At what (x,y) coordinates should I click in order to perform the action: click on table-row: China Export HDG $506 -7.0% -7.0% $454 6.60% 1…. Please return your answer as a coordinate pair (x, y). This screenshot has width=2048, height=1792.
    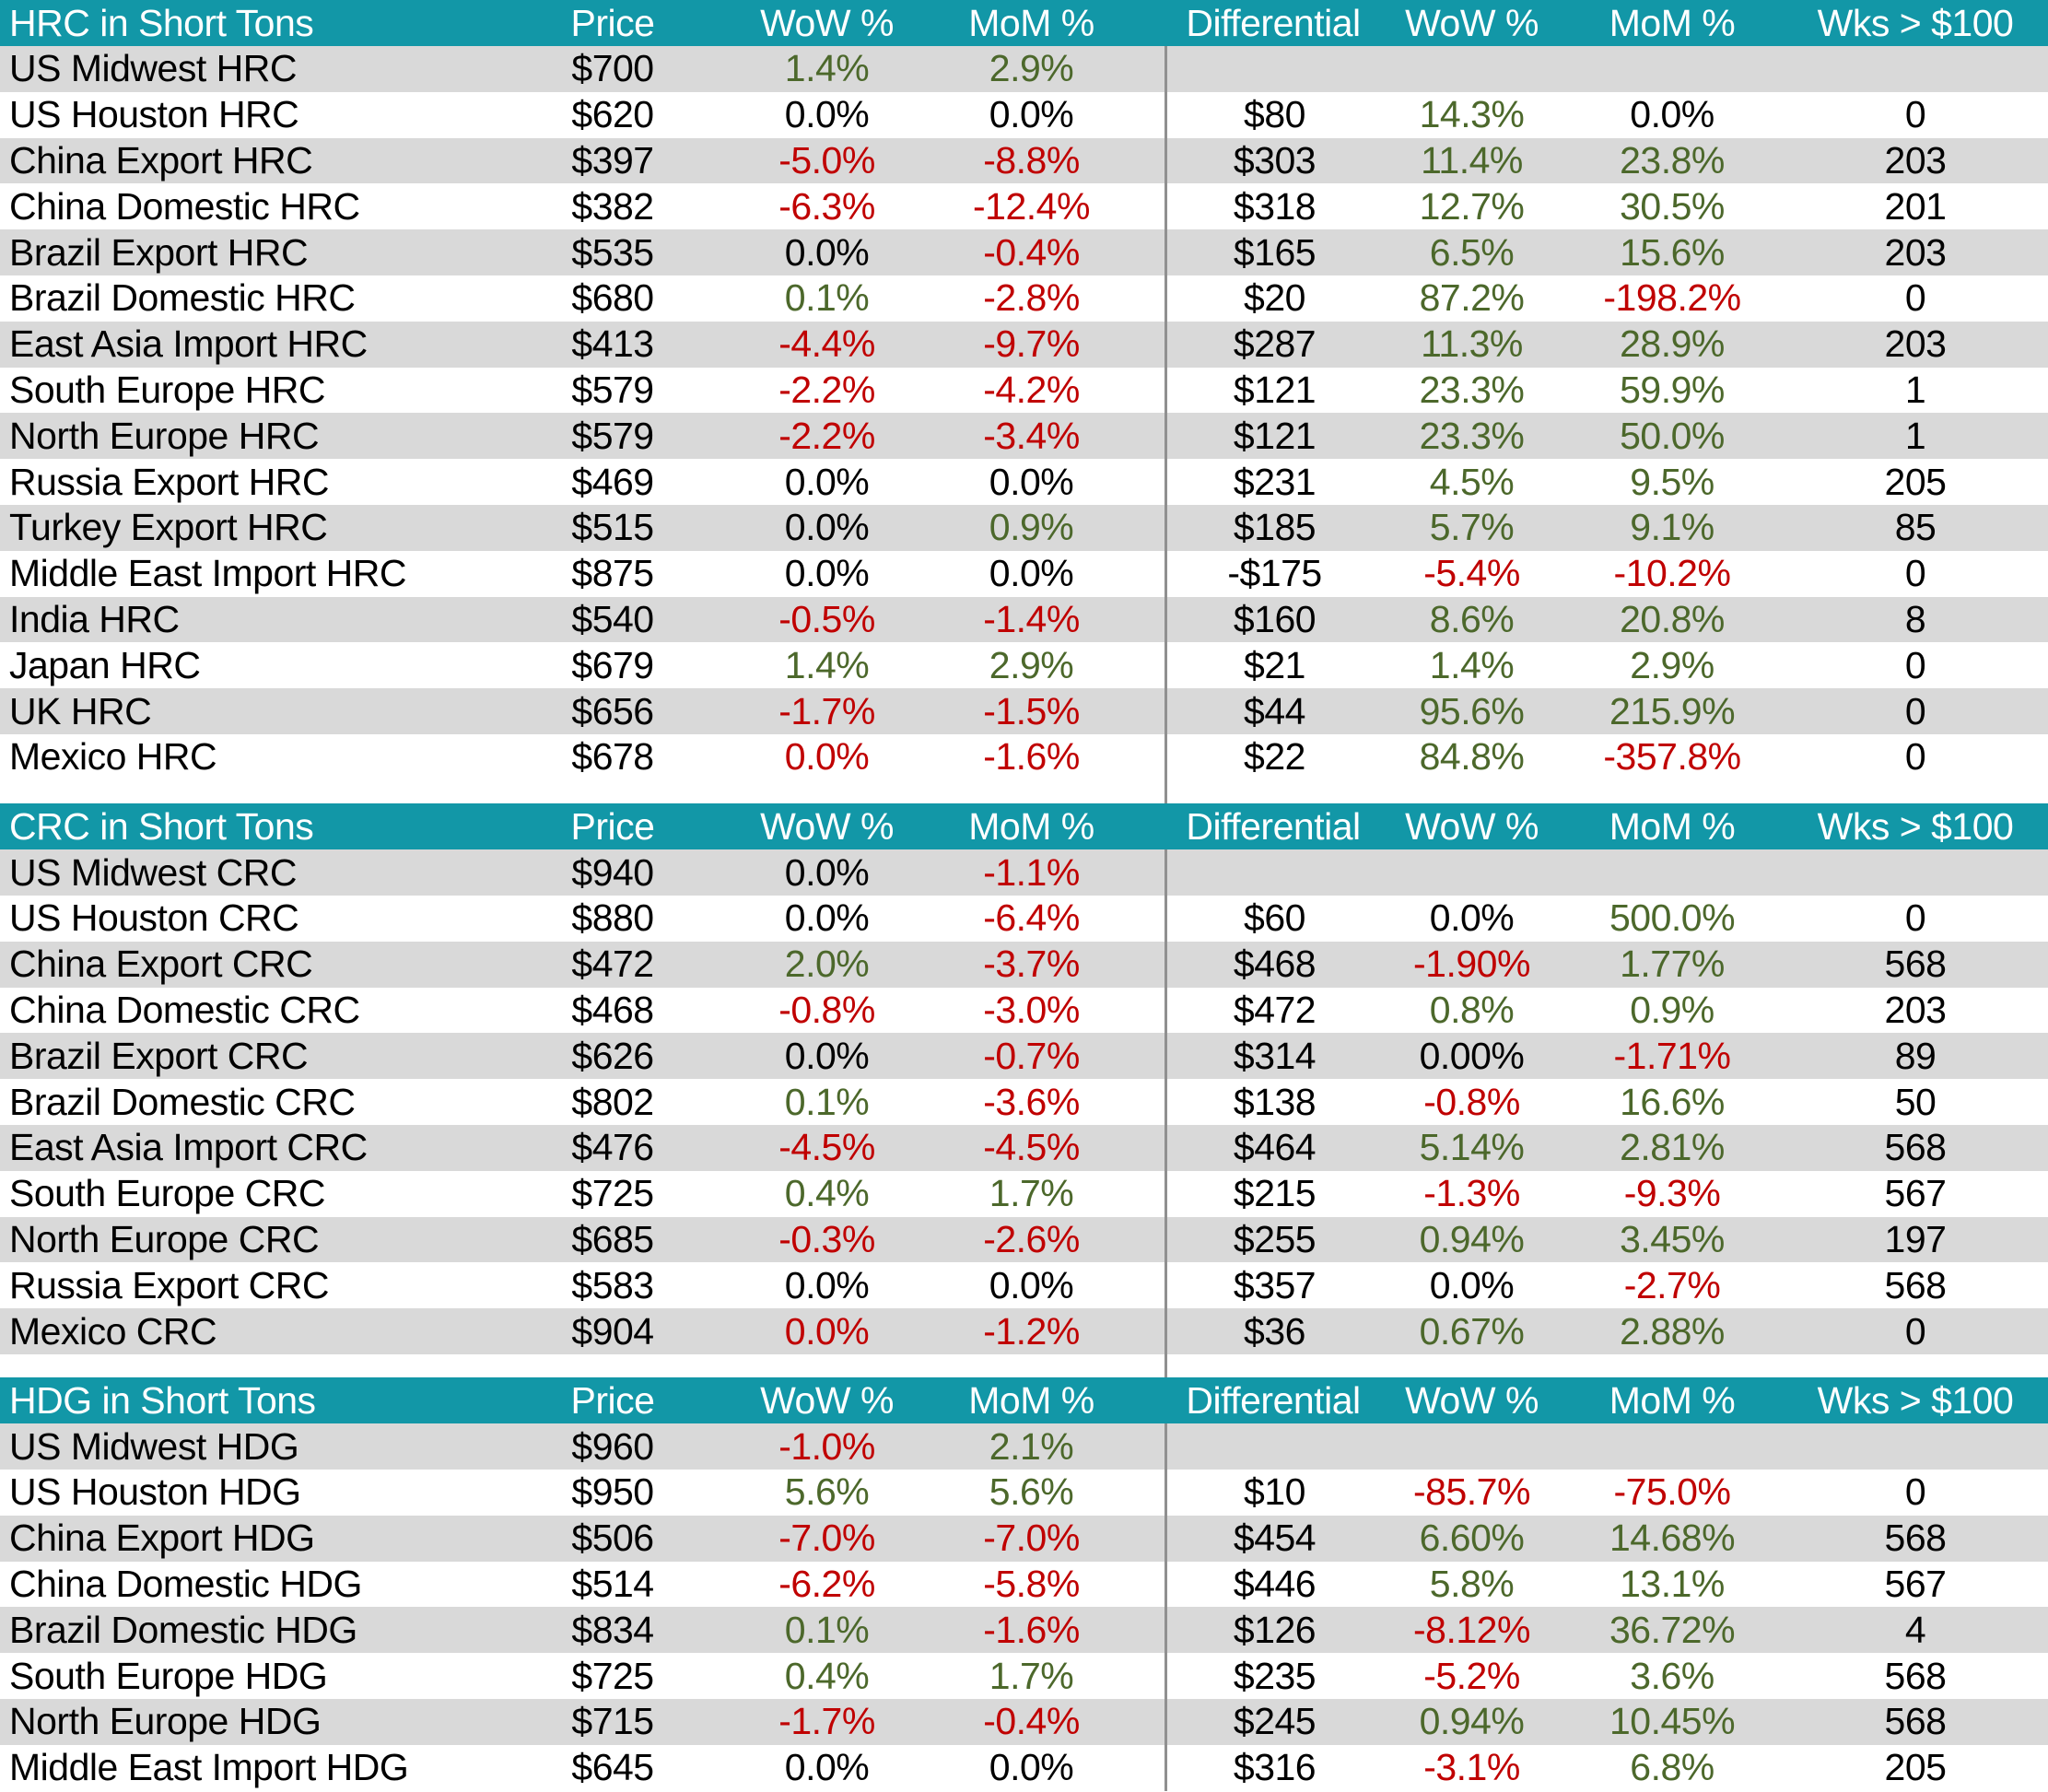
    Looking at the image, I should click on (1024, 1538).